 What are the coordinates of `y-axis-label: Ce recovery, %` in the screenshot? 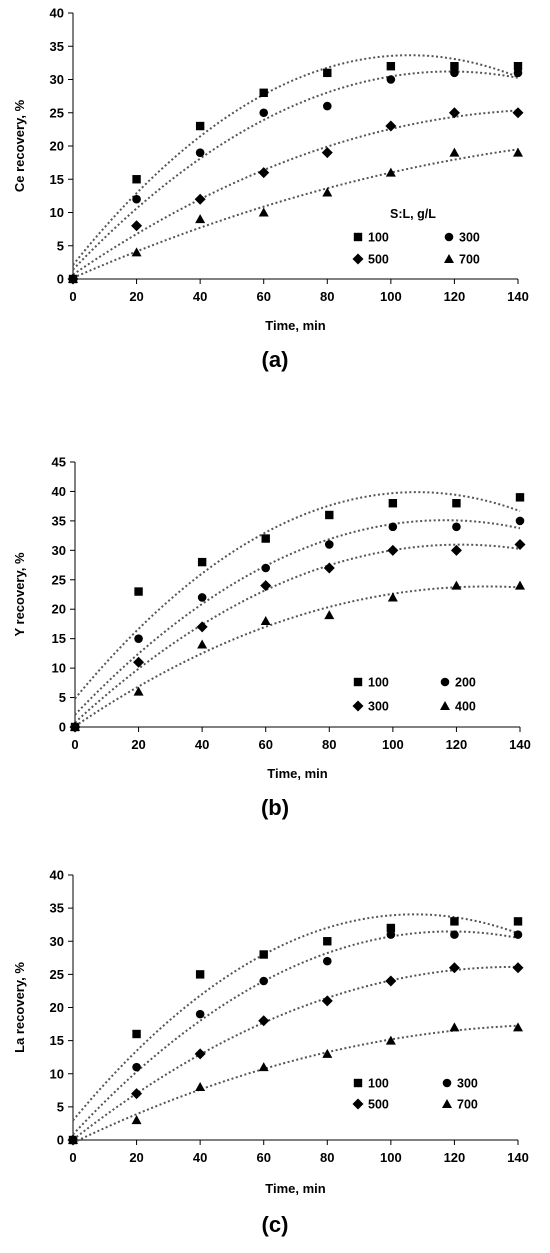 It's located at (19, 145).